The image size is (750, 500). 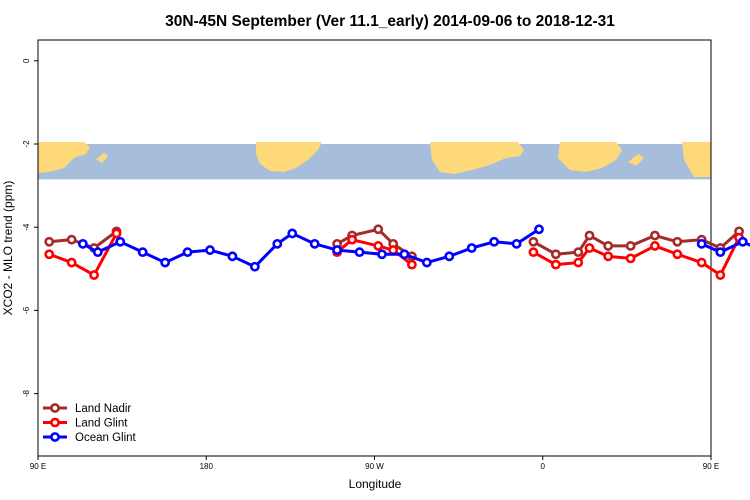 I want to click on y-axis: 0 -2 -4 -6 -8, so click(x=30, y=227).